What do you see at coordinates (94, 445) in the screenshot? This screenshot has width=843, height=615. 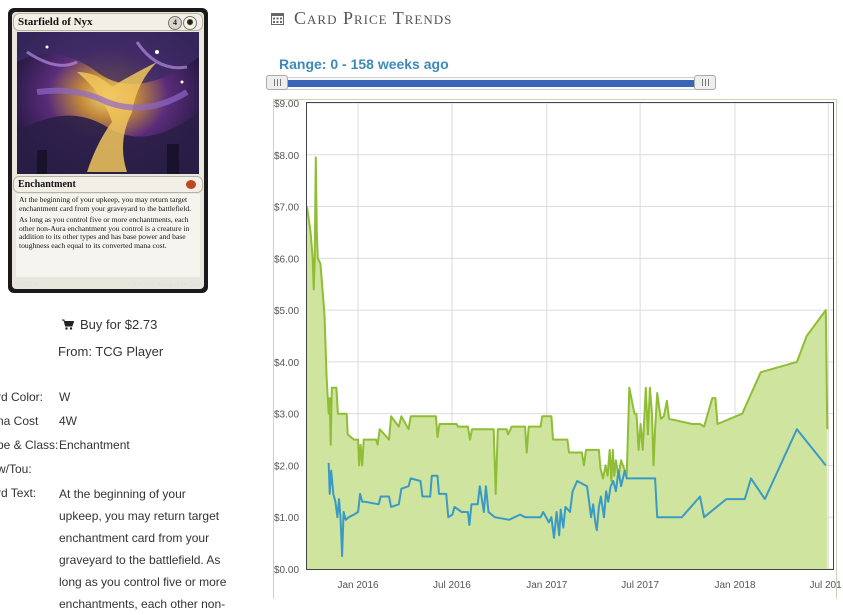 I see `detail-value: Enchantment` at bounding box center [94, 445].